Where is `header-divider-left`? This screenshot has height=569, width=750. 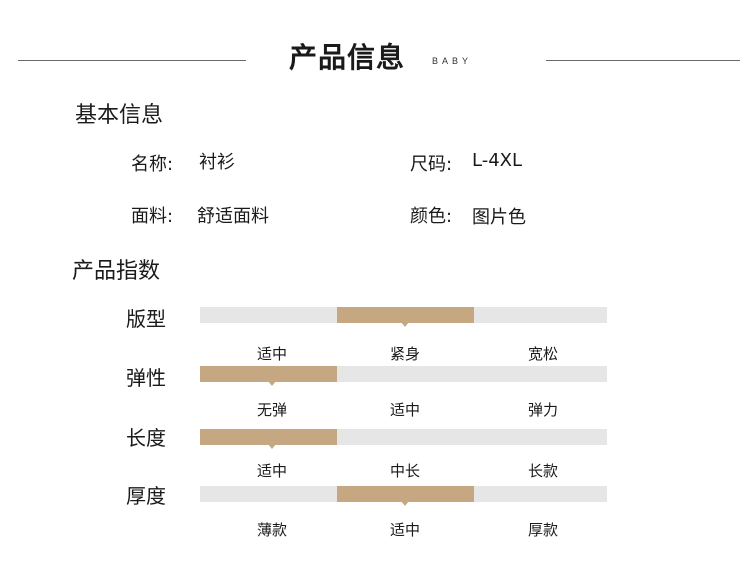 header-divider-left is located at coordinates (132, 60).